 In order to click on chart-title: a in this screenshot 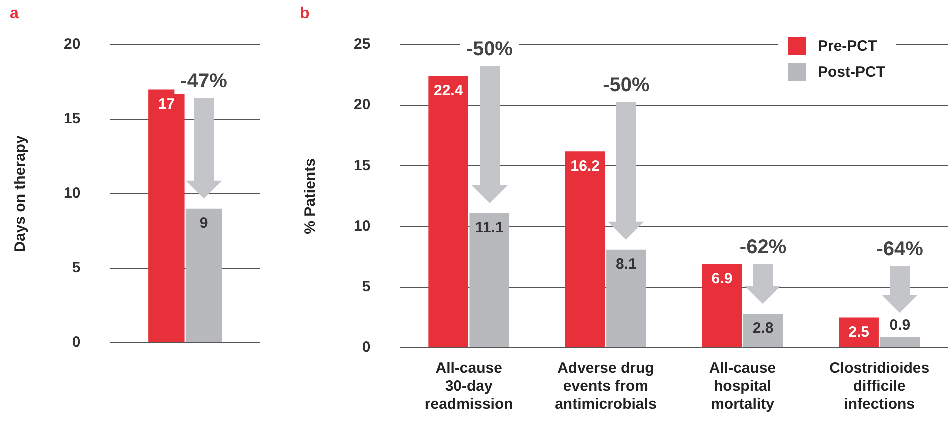, I will do `click(14, 13)`.